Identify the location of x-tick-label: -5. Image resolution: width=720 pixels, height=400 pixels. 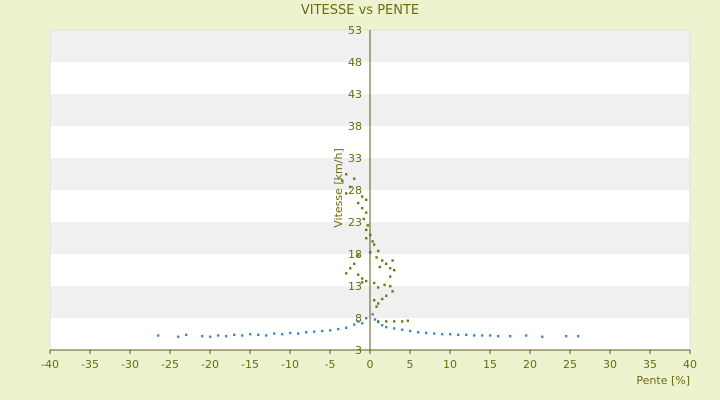
(330, 364).